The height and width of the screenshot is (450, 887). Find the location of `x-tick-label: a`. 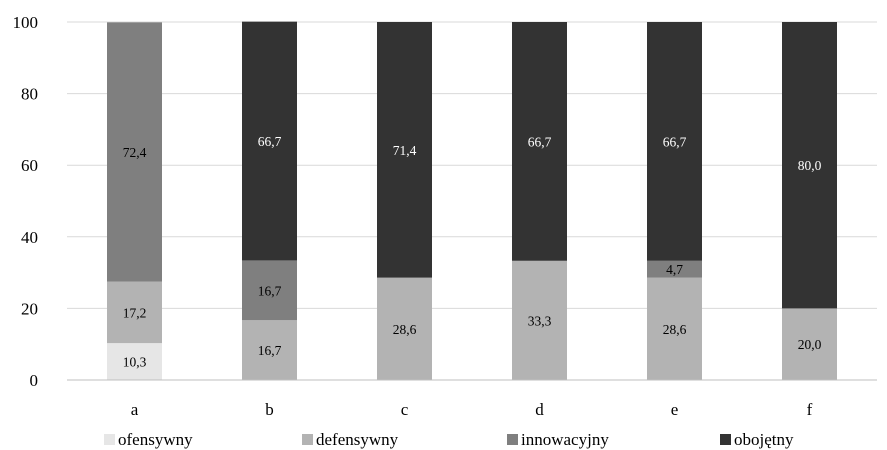

x-tick-label: a is located at coordinates (135, 409).